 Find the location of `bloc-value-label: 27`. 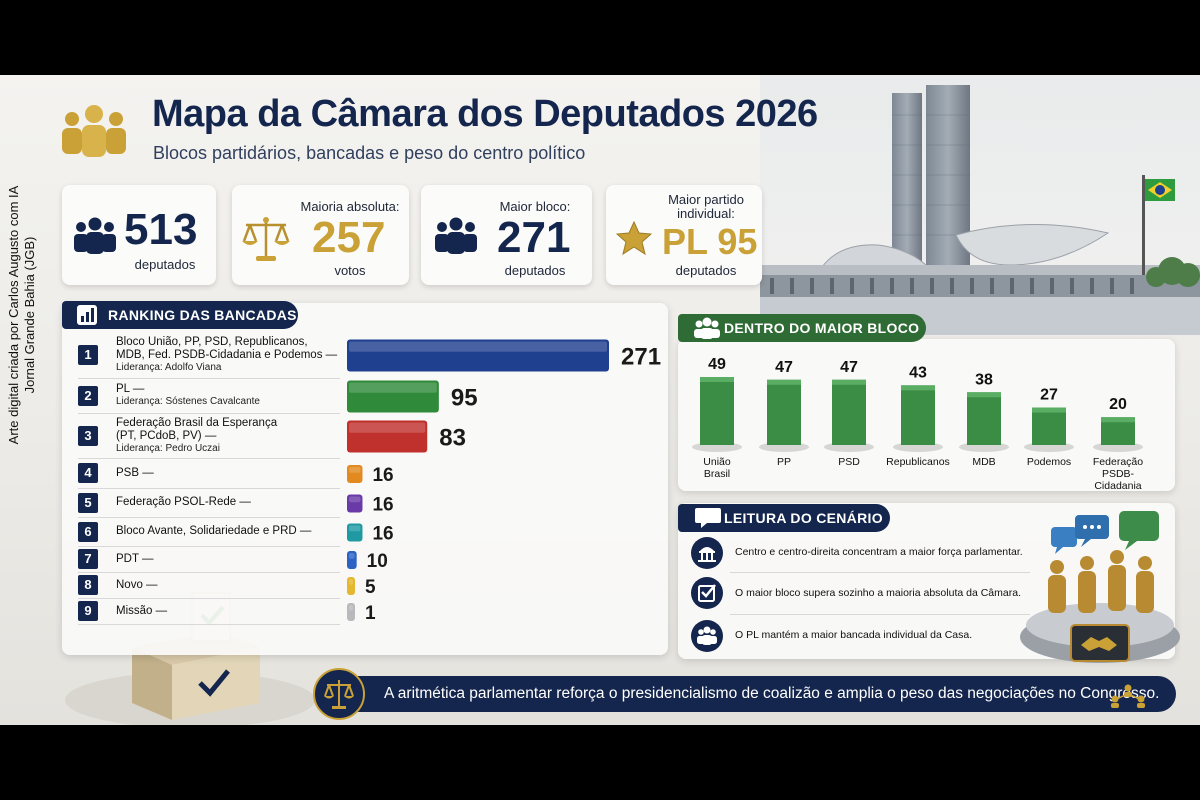

bloc-value-label: 27 is located at coordinates (1049, 395).